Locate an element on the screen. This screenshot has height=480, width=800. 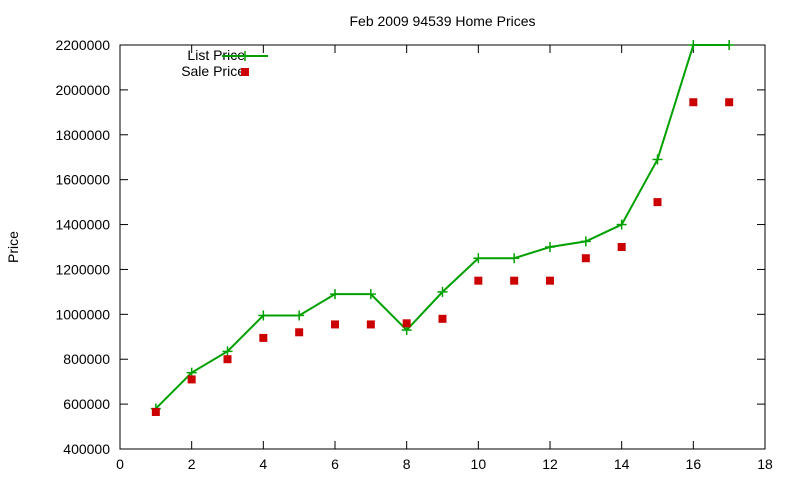
legend-swatch-sale-price is located at coordinates (245, 72).